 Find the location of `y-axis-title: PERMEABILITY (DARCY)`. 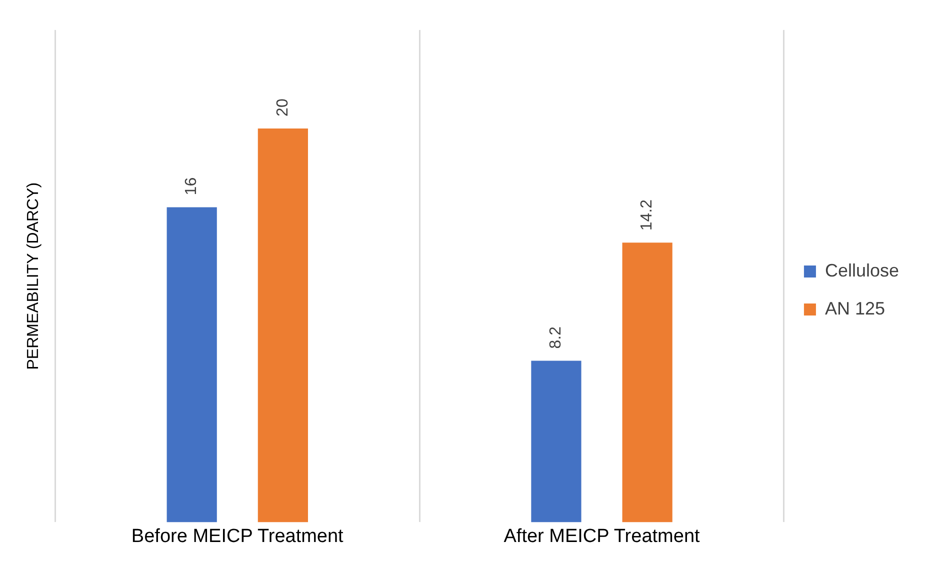

y-axis-title: PERMEABILITY (DARCY) is located at coordinates (33, 276).